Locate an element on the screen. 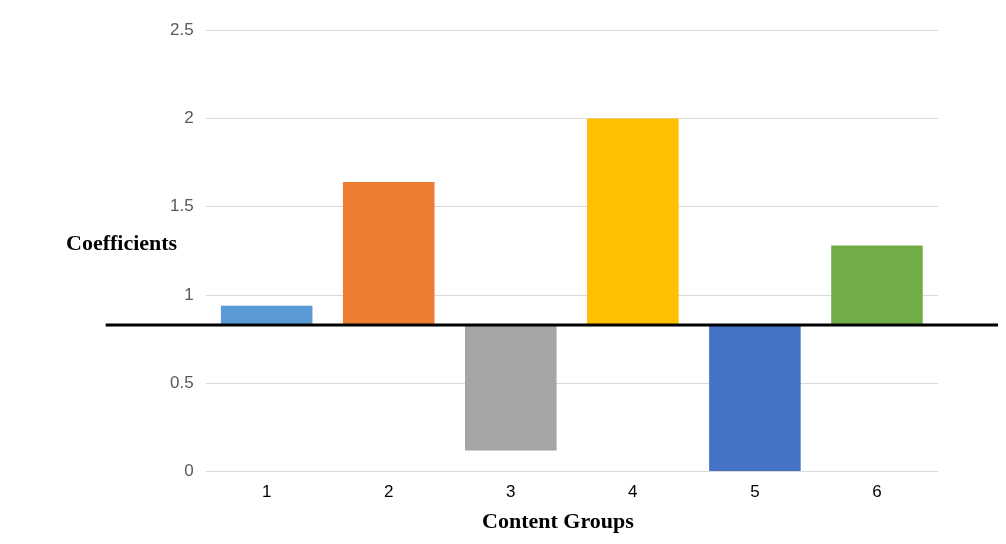 This screenshot has width=1006, height=544. x-tick-label: 4 is located at coordinates (633, 492).